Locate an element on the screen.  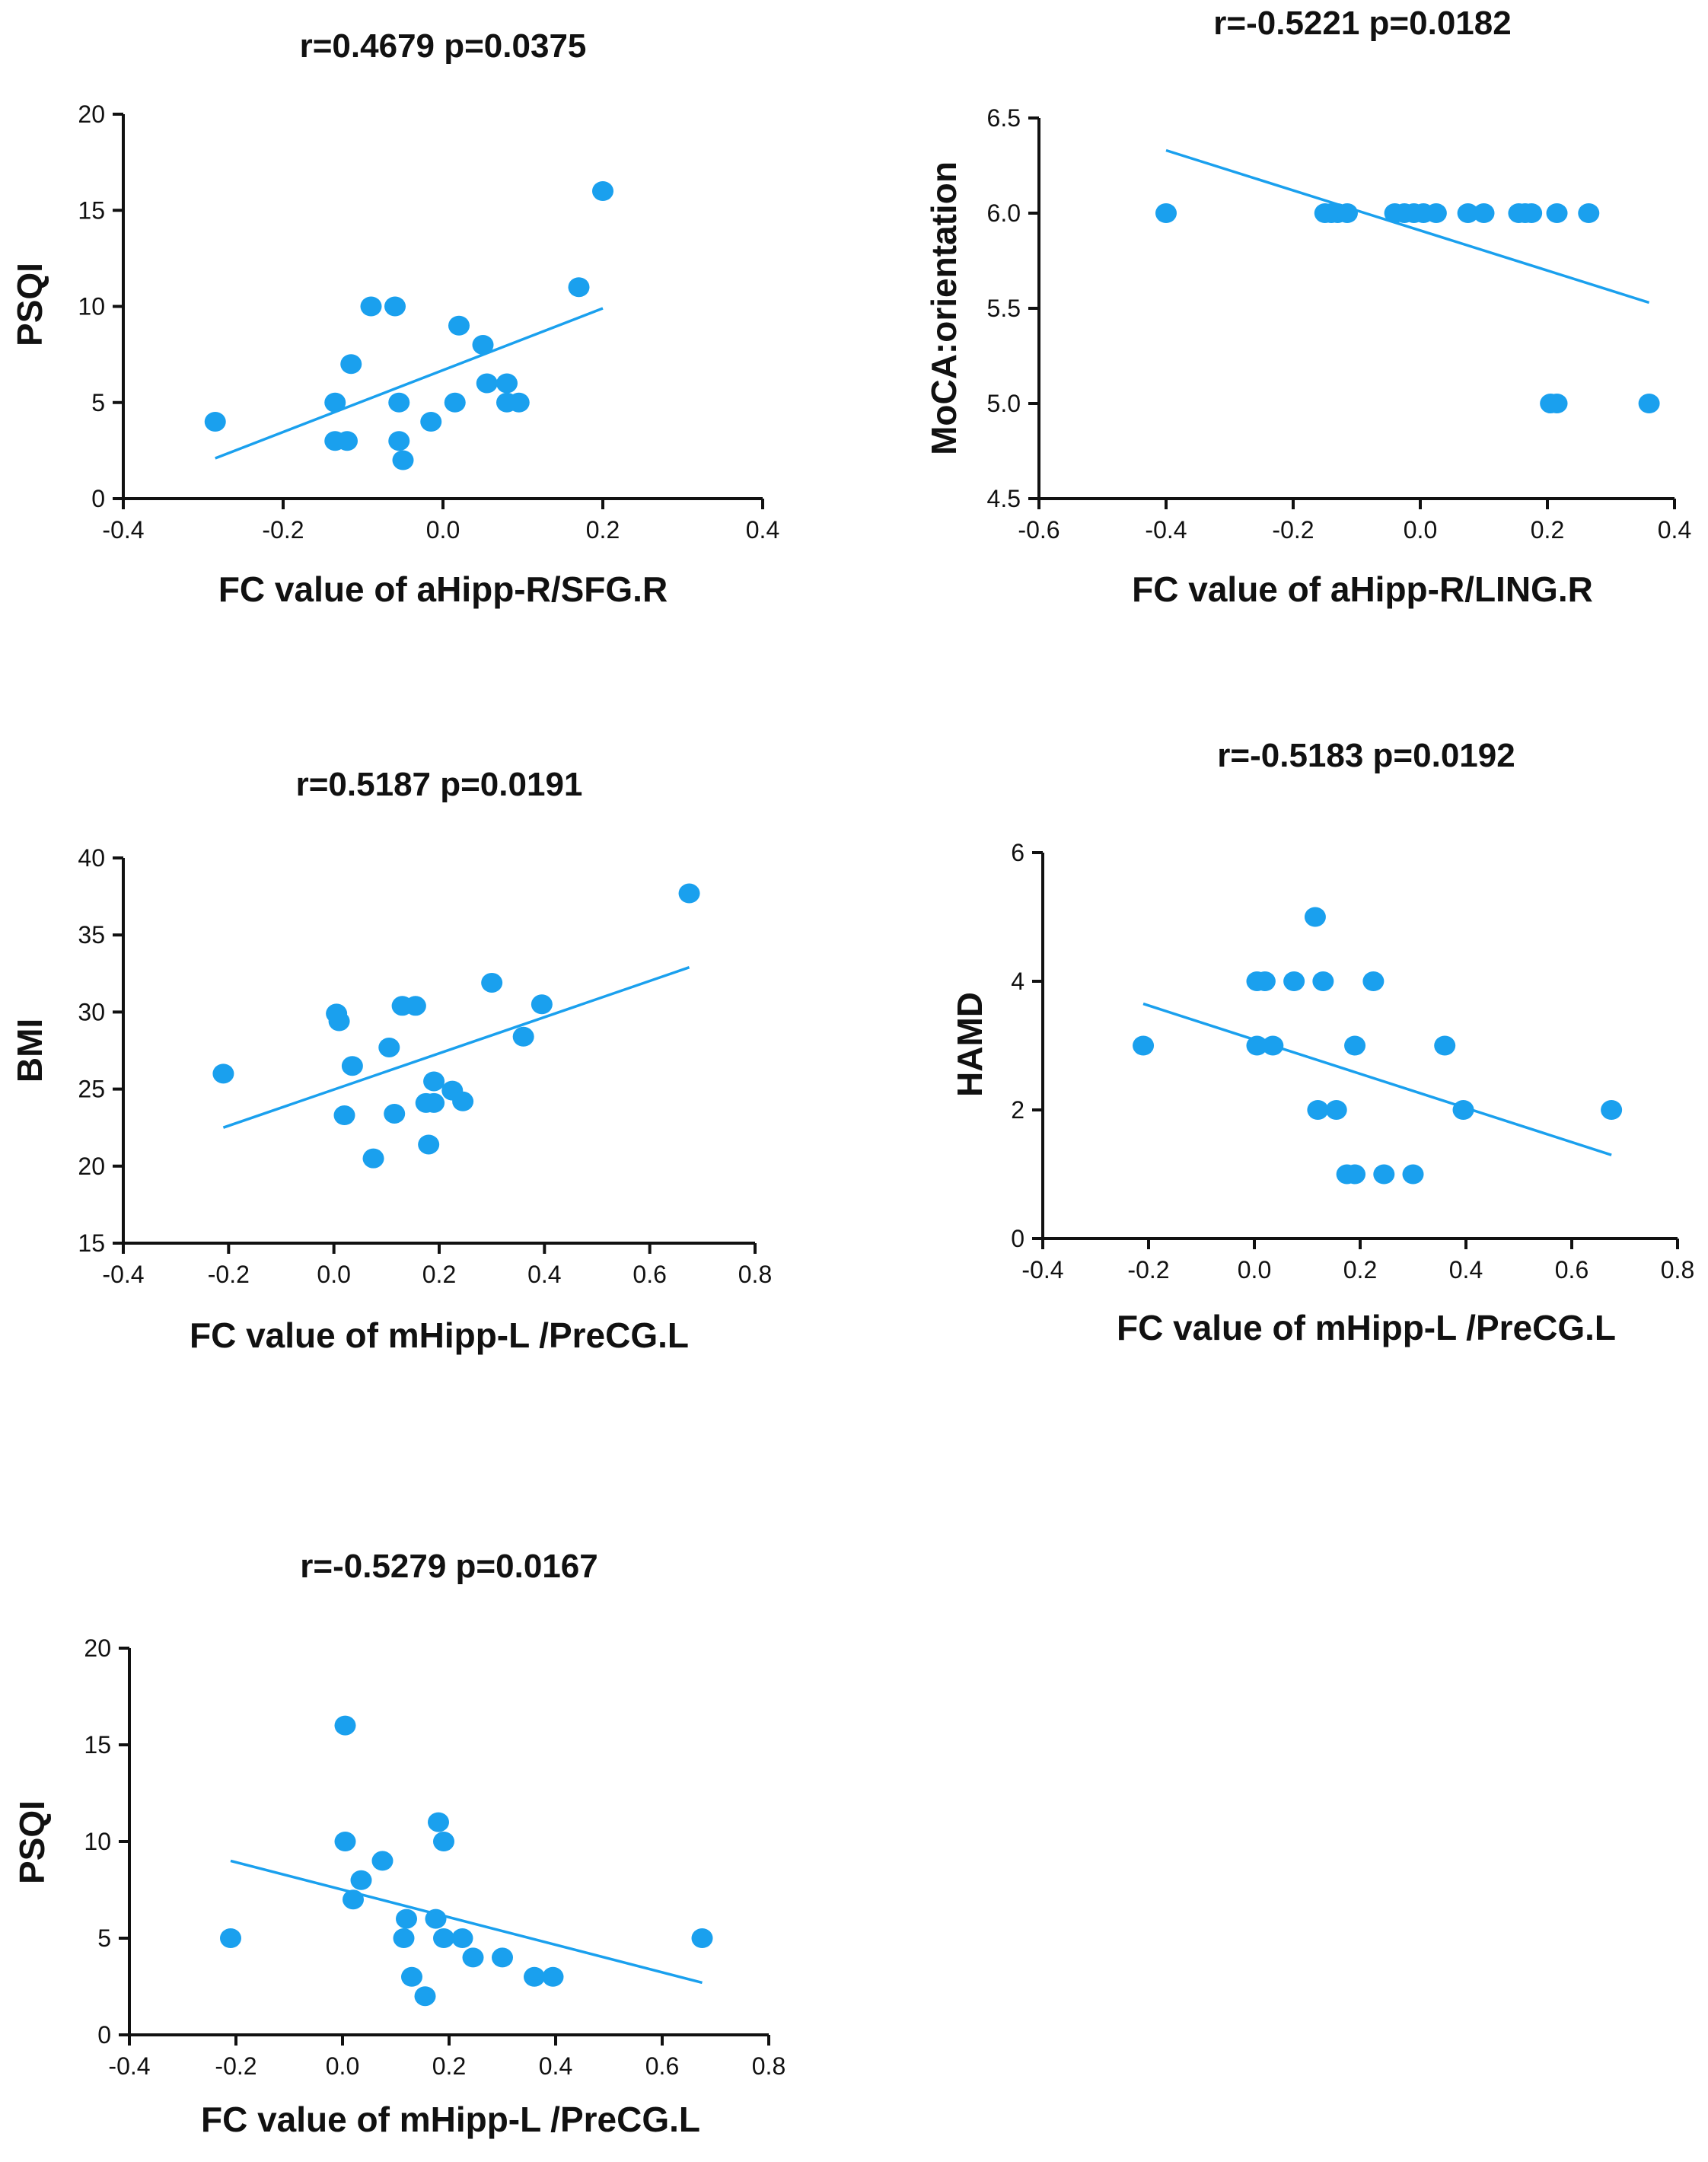
y-tick-label: 6 is located at coordinates (1017, 852).